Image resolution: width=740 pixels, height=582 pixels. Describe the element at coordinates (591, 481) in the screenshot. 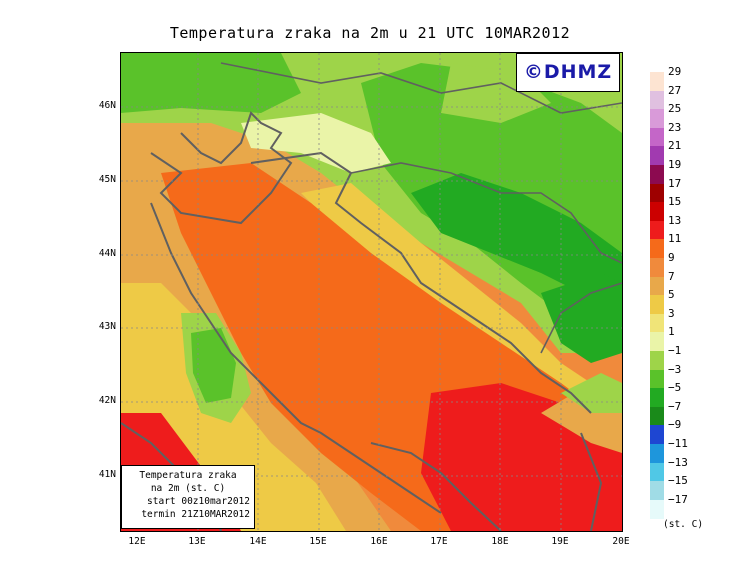

I see `albania-coast` at that location.